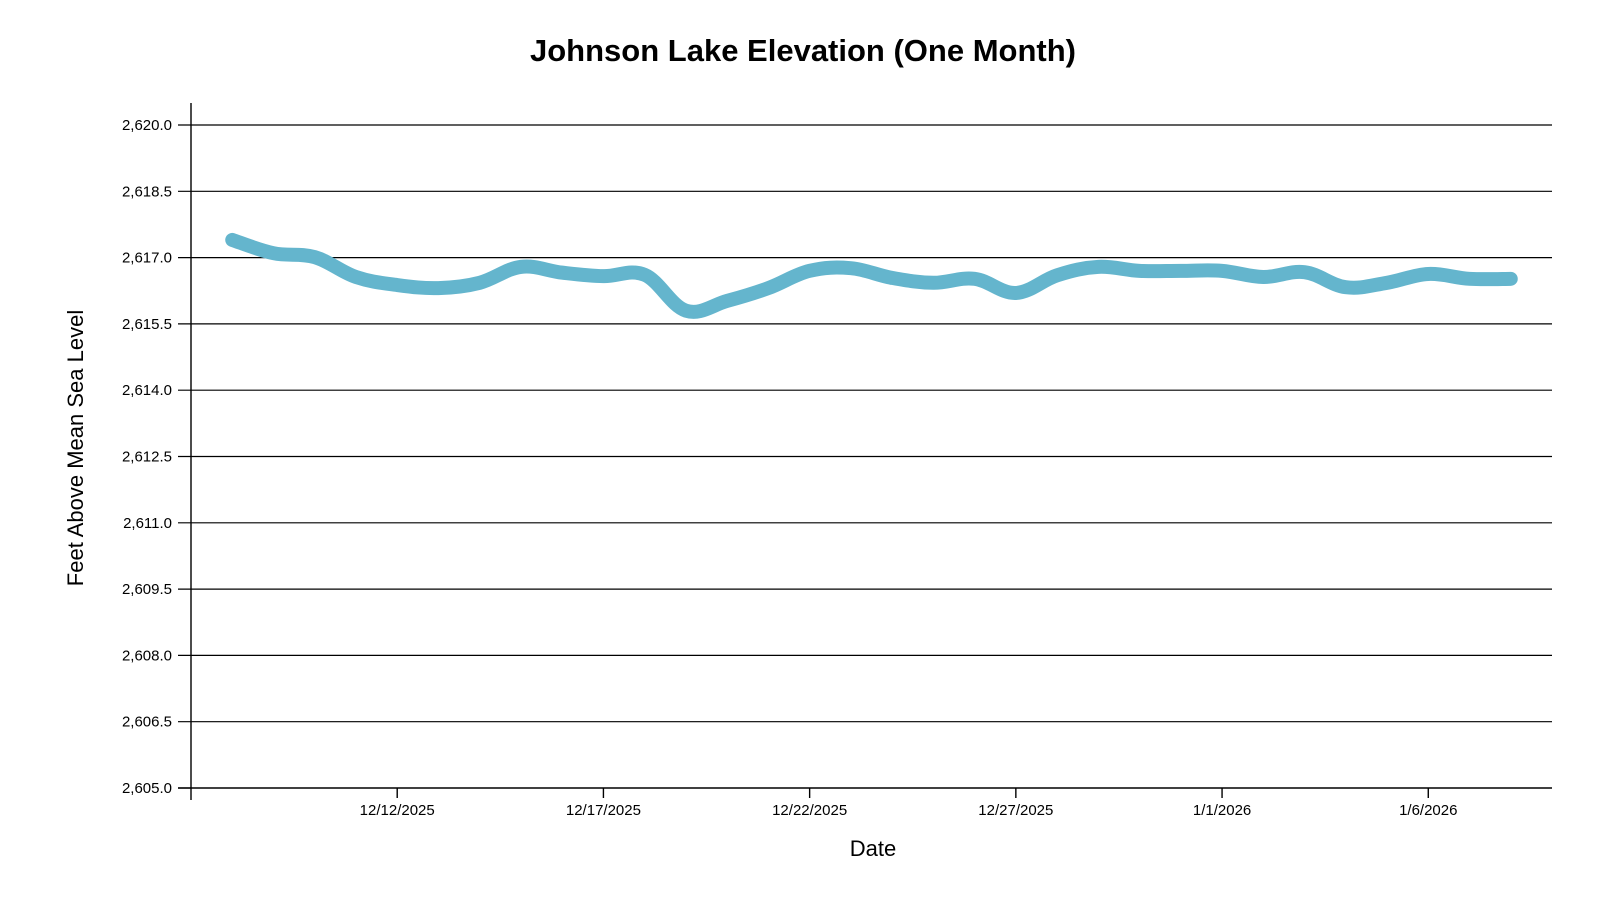  What do you see at coordinates (147, 655) in the screenshot?
I see `y-tick-label: 2,608.0` at bounding box center [147, 655].